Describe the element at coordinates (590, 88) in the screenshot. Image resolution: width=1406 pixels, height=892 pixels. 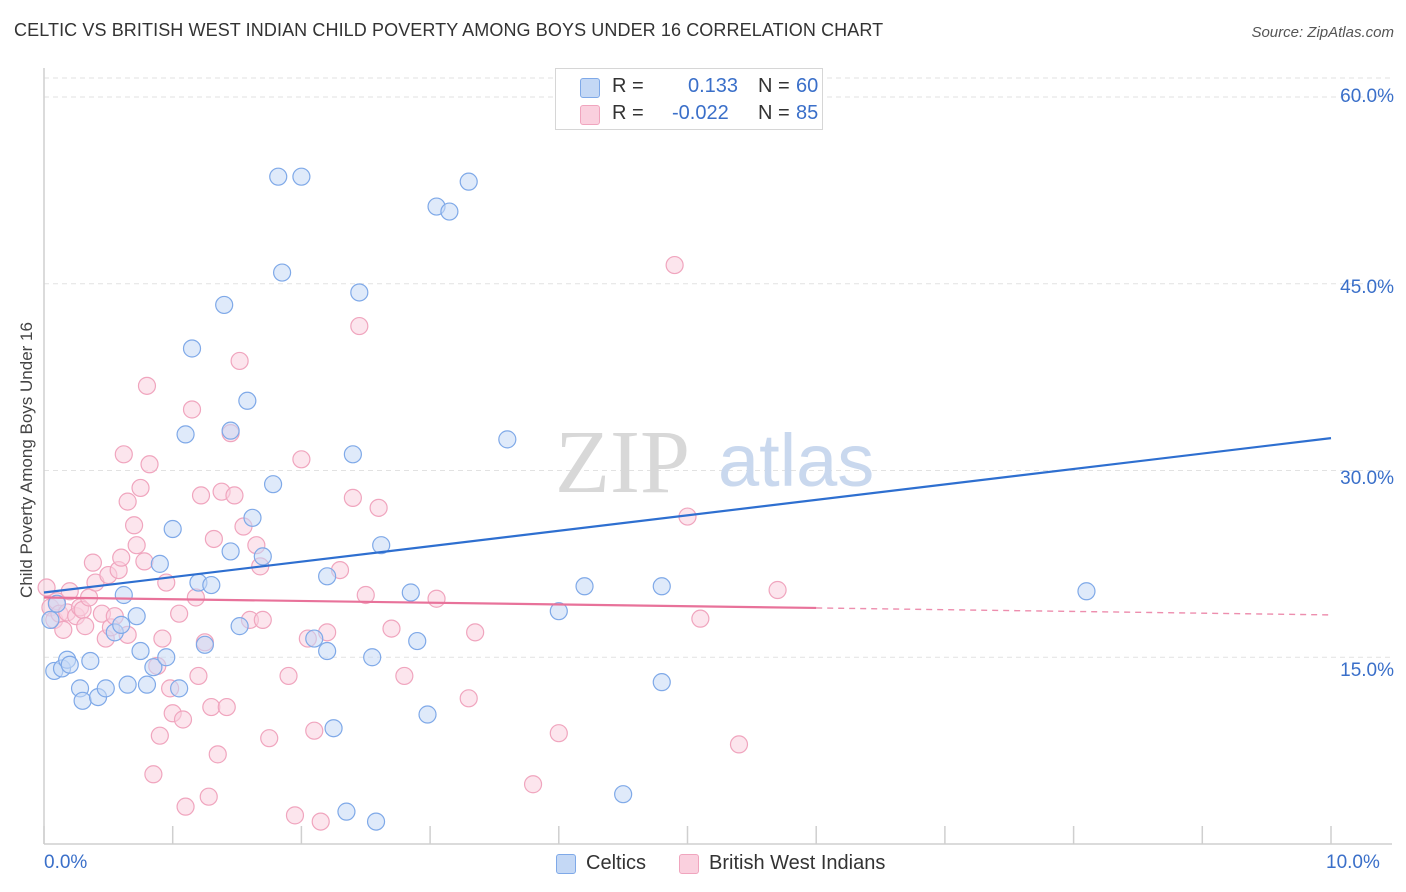
I see `celtics-swatch` at that location.